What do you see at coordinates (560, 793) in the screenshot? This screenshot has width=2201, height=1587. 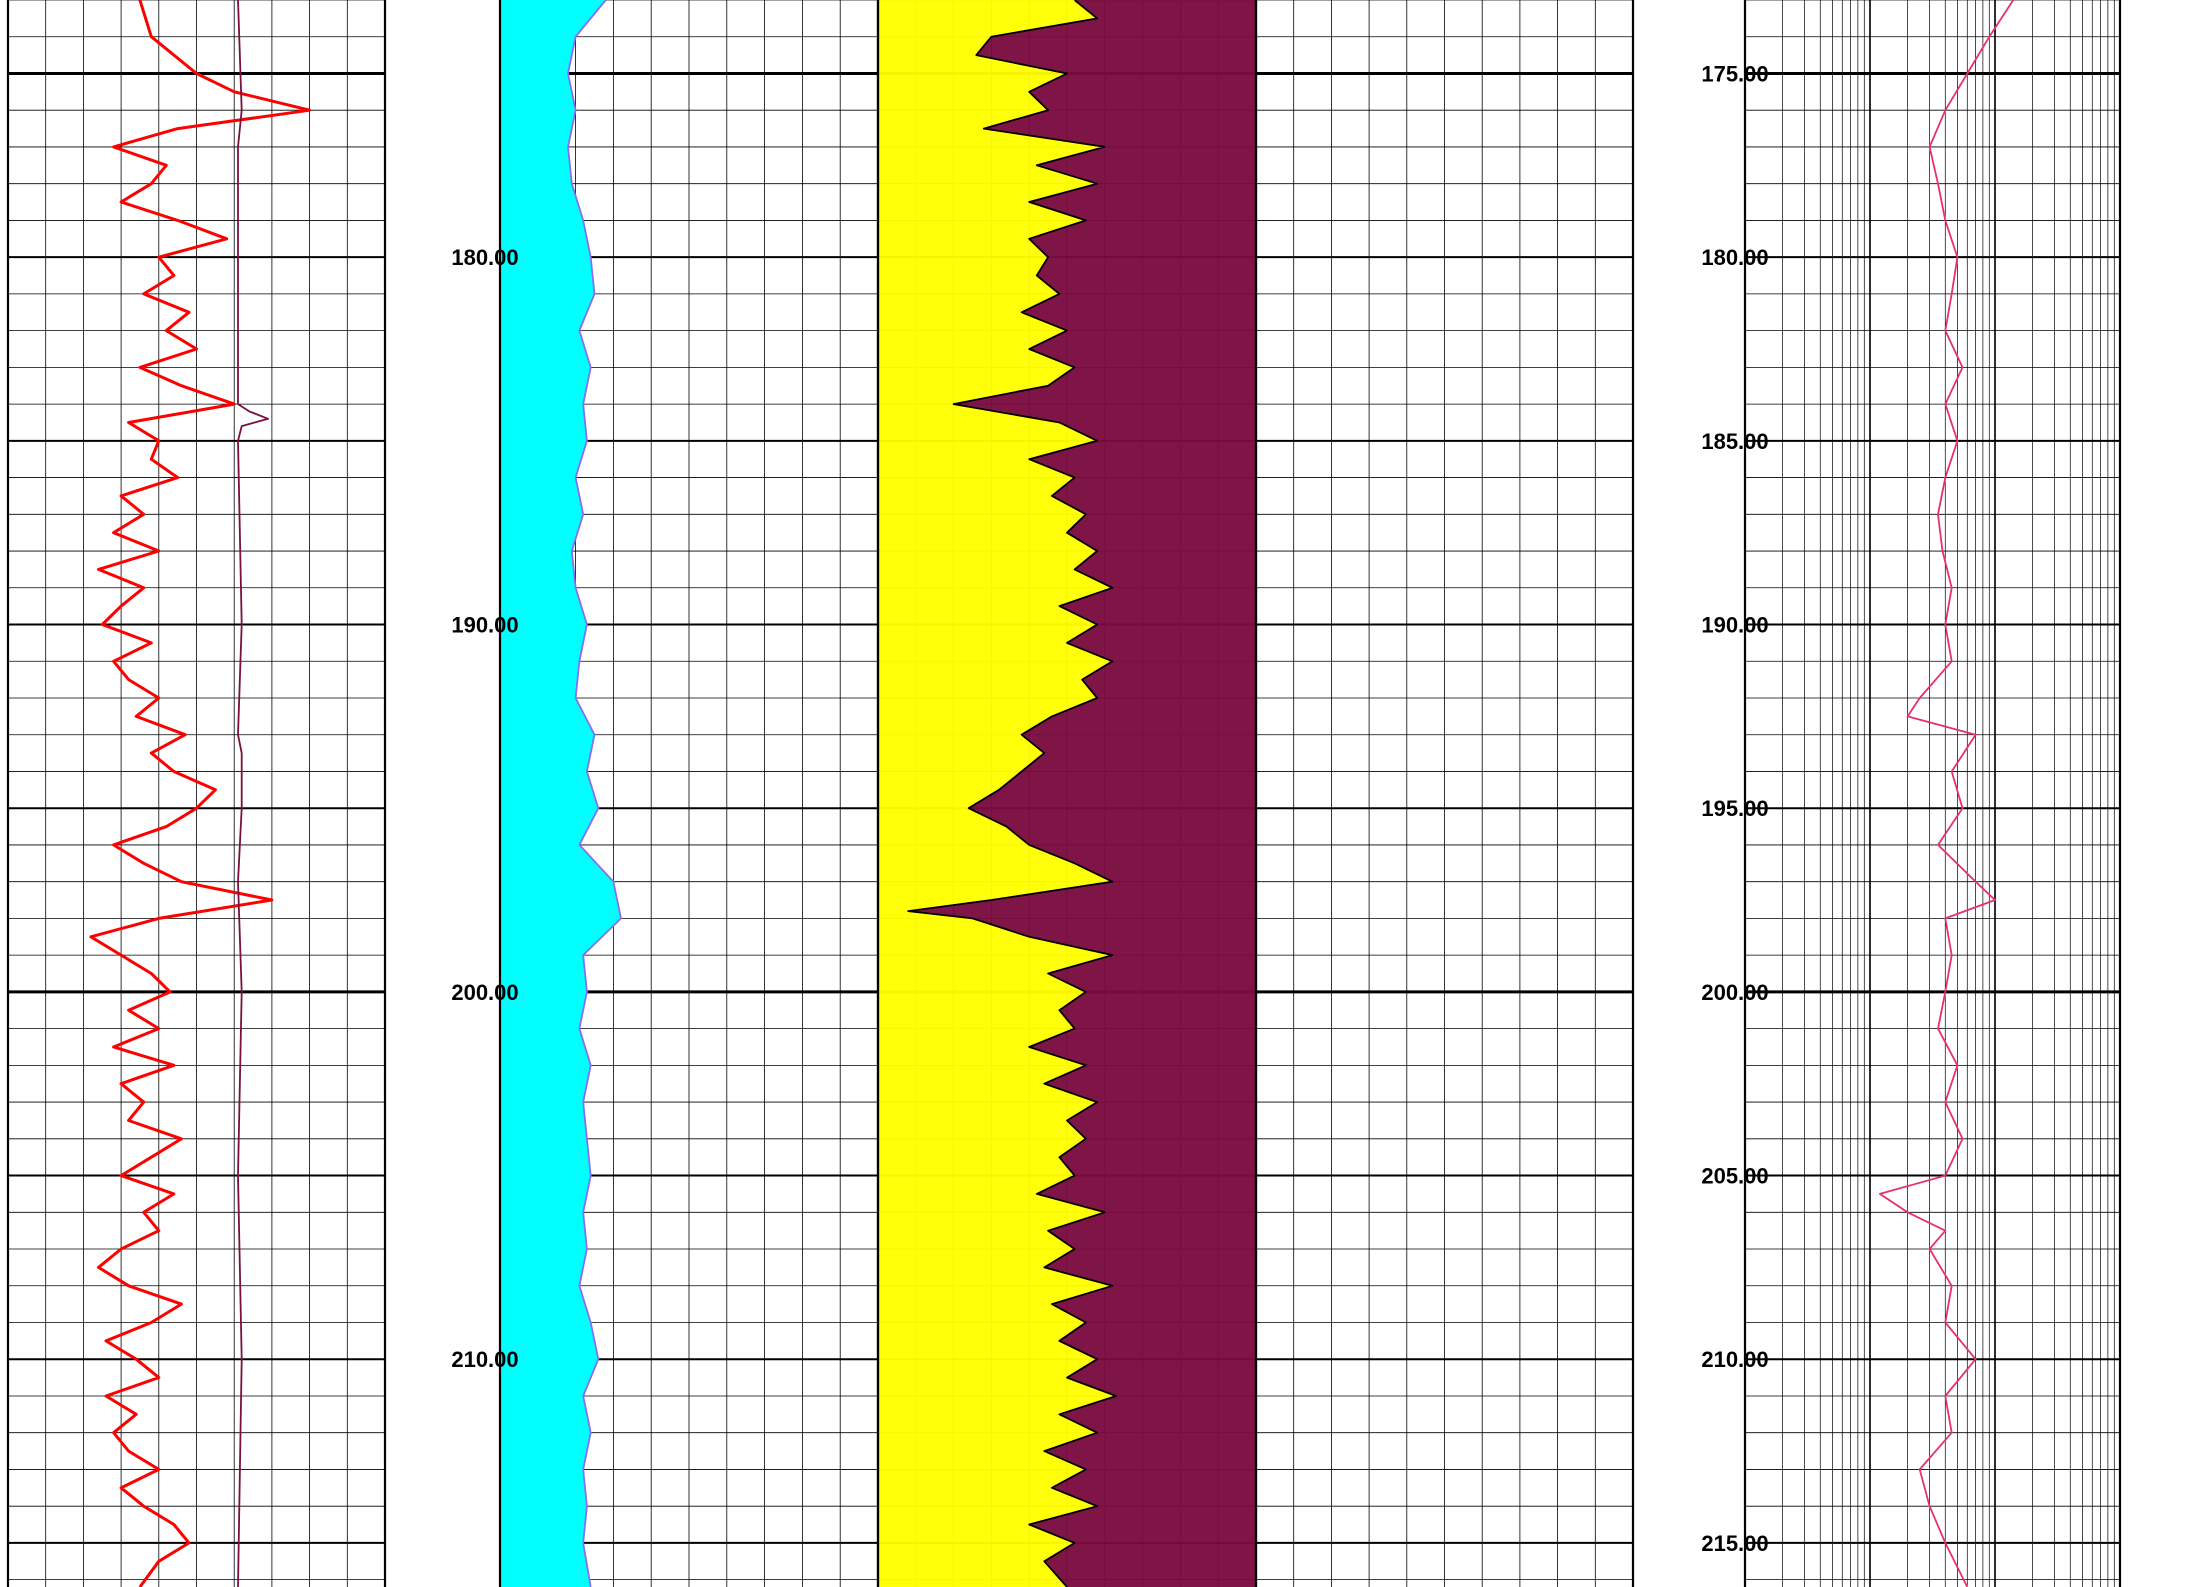 I see `track2-shaded-fill` at bounding box center [560, 793].